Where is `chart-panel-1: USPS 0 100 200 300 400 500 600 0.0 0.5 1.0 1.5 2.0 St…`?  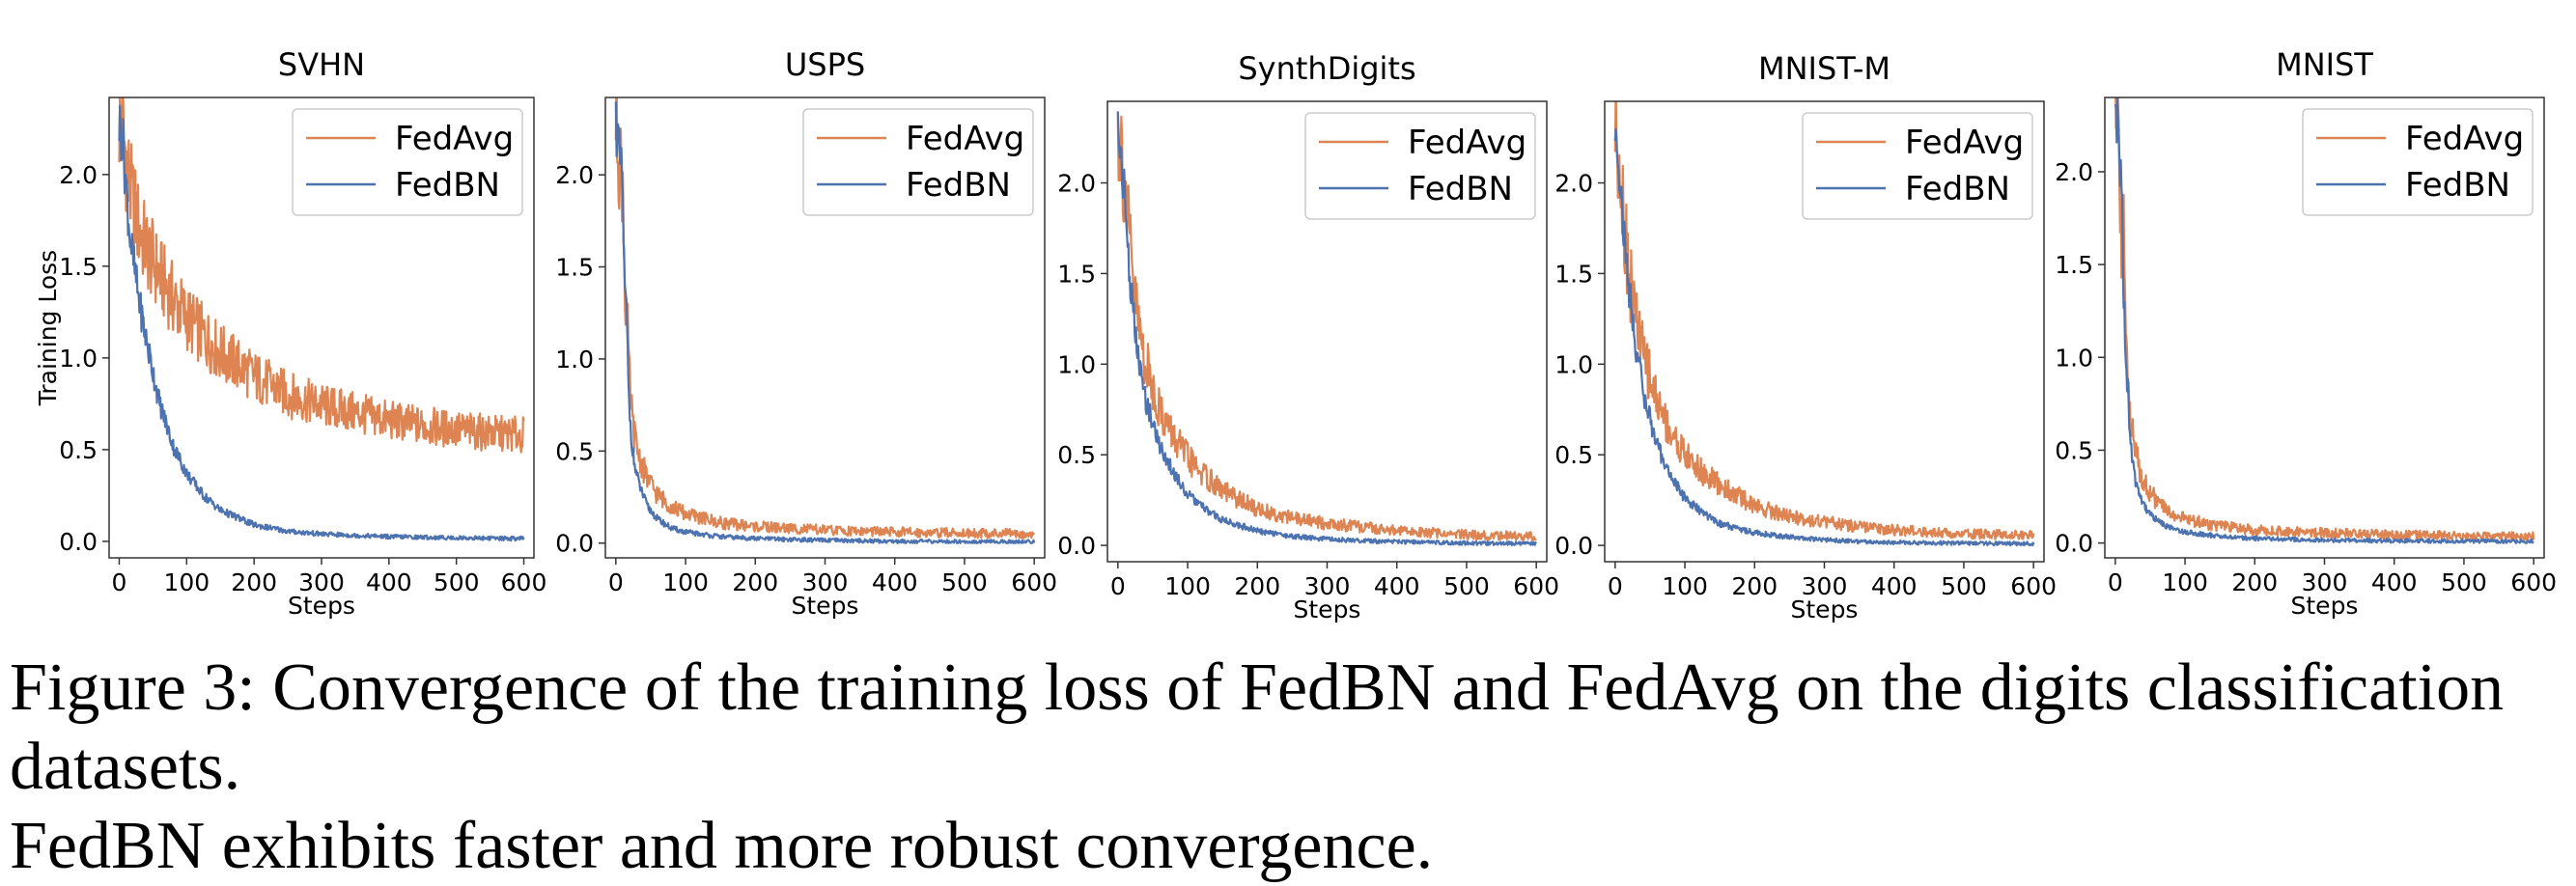
chart-panel-1: USPS 0 100 200 300 400 500 600 0.0 0.5 1.0 1.5 2.0 St… is located at coordinates (806, 333).